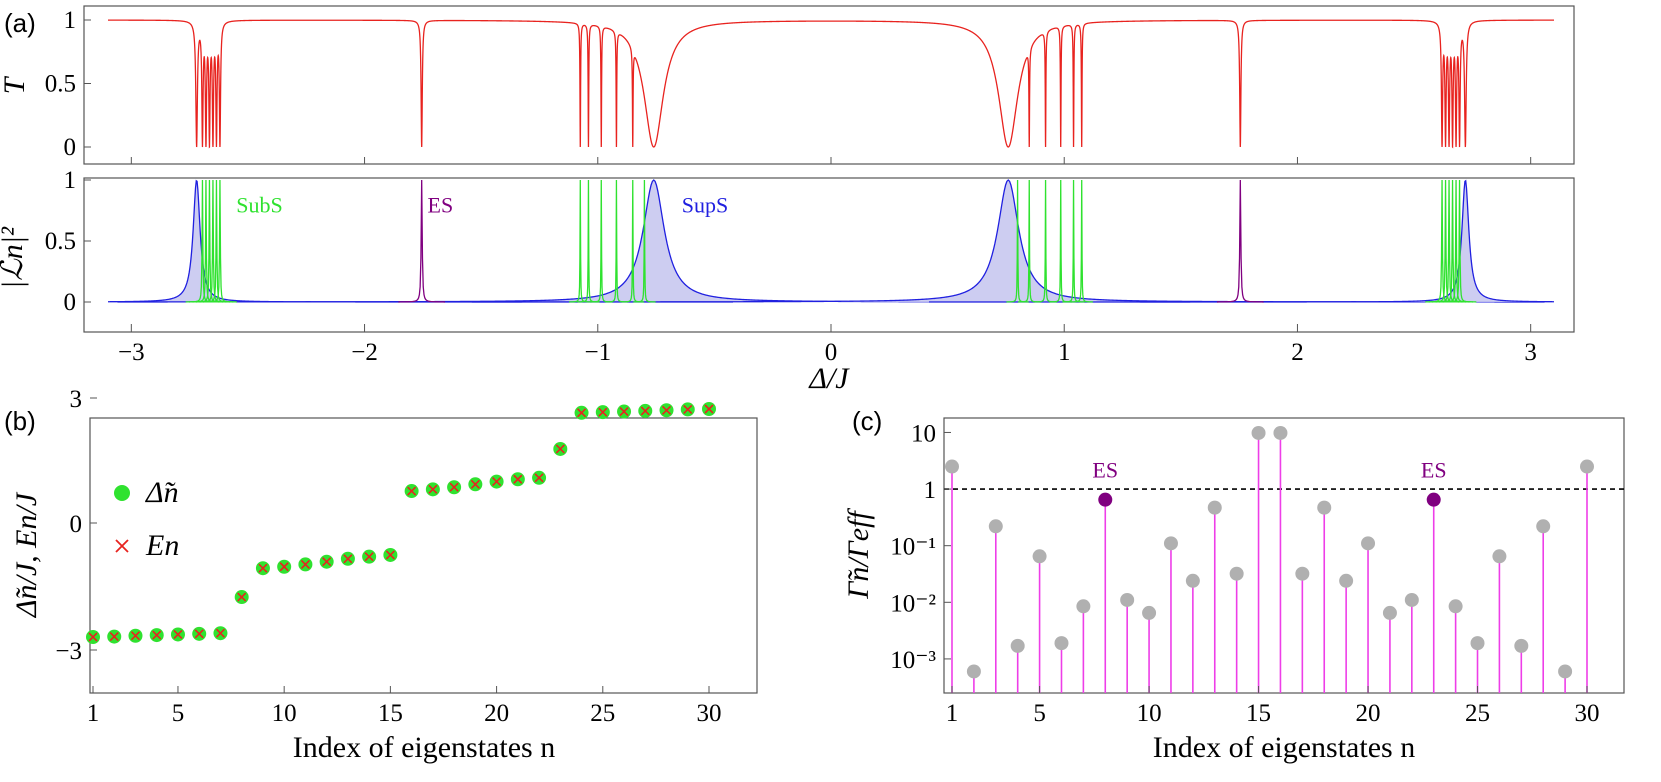  I want to click on a-bottom-ytick-label: 0.5, so click(60, 241).